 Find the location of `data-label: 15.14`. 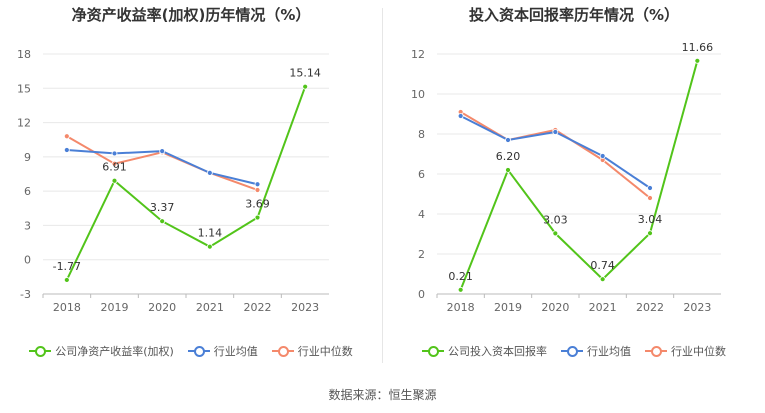

data-label: 15.14 is located at coordinates (305, 73).